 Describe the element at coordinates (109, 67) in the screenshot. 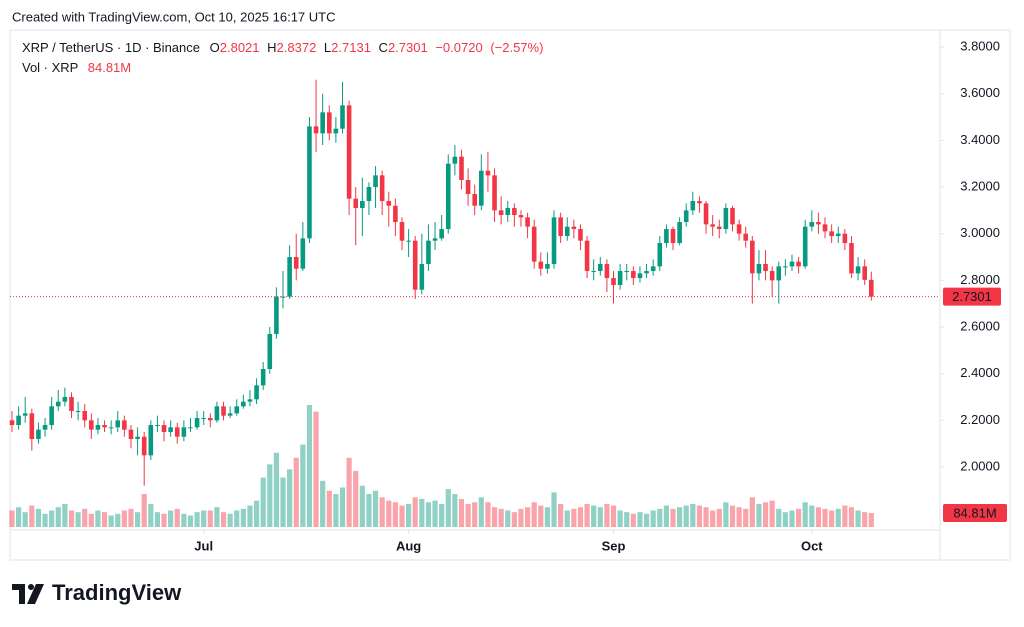

I see `volume-value: 84.81M` at that location.